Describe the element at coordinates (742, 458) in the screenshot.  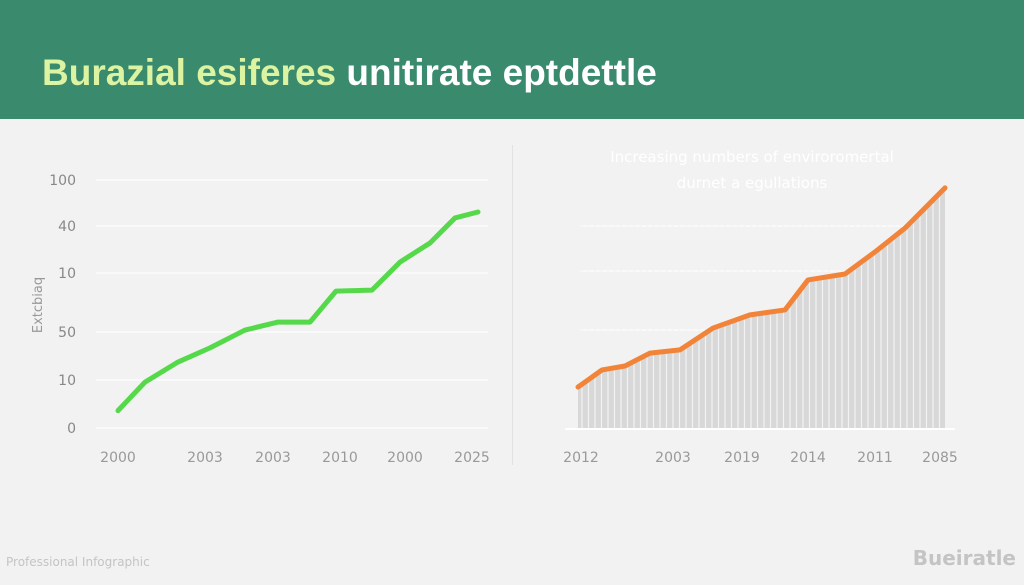
I see `x-tick-label: 2019` at that location.